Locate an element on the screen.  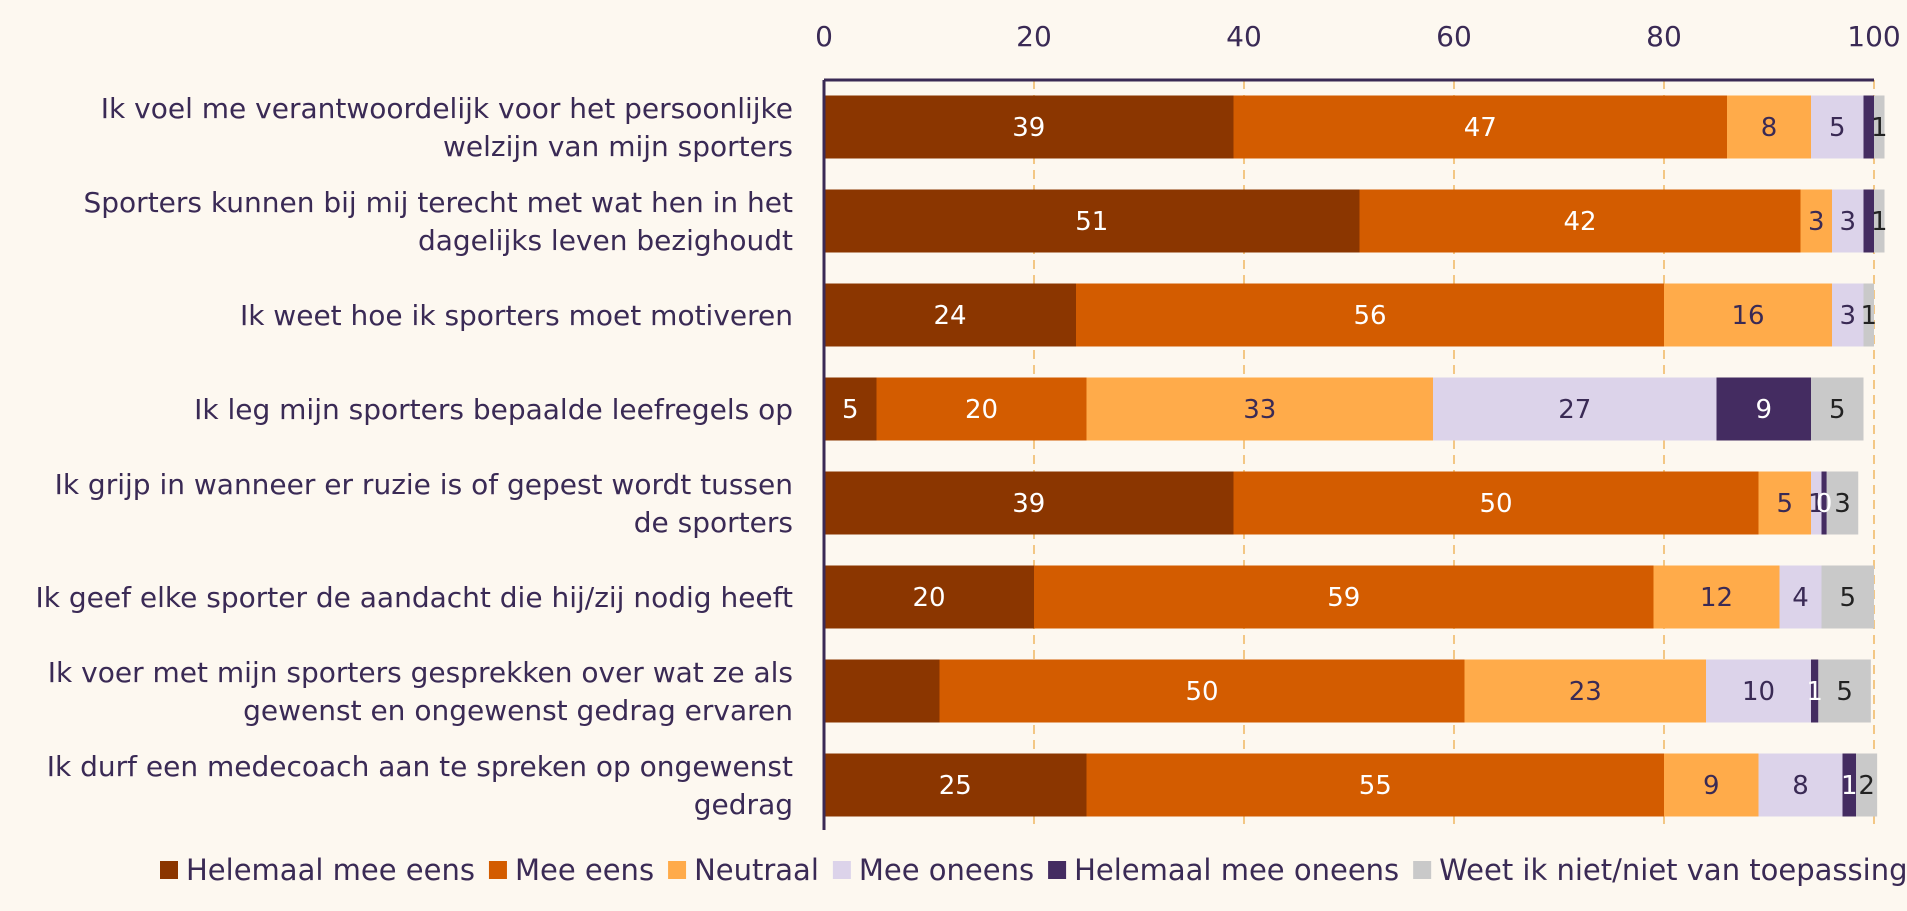
x-tick-label: 100 is located at coordinates (1873, 36).